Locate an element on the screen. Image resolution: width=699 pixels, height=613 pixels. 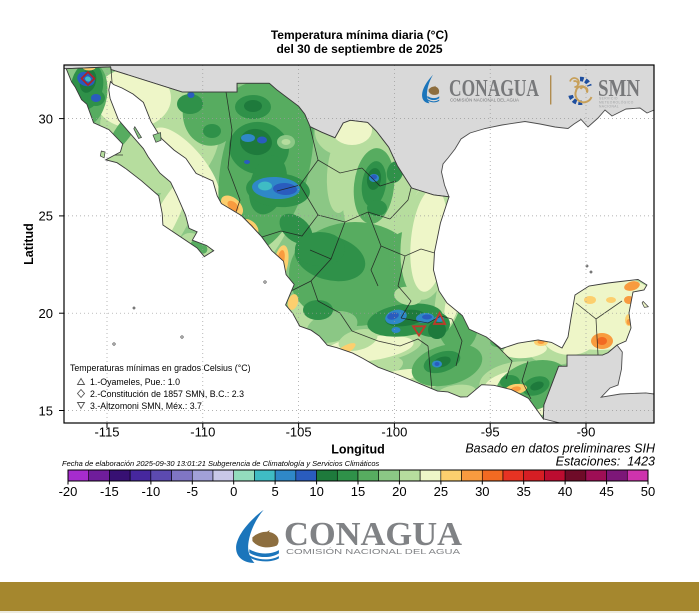
svg-text: -110 is located at coordinates (202, 432).